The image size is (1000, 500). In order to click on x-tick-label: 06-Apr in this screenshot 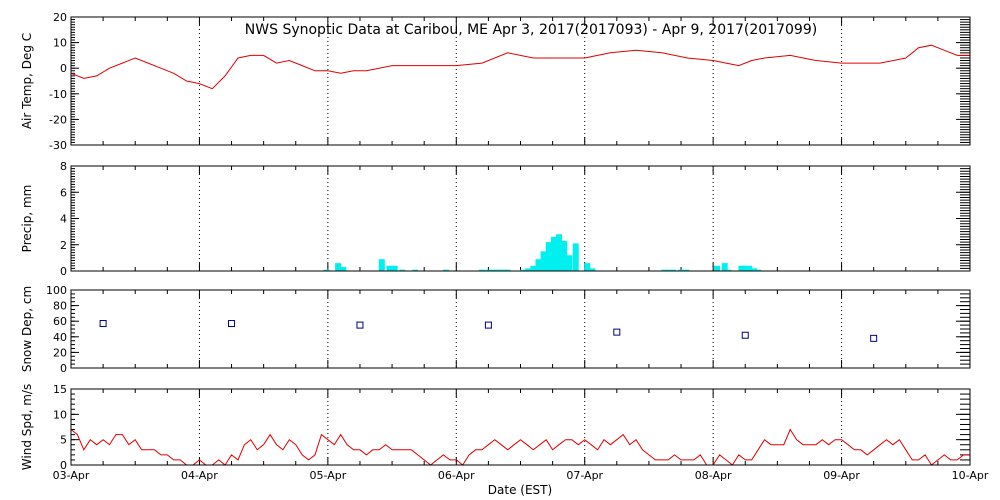, I will do `click(456, 475)`.